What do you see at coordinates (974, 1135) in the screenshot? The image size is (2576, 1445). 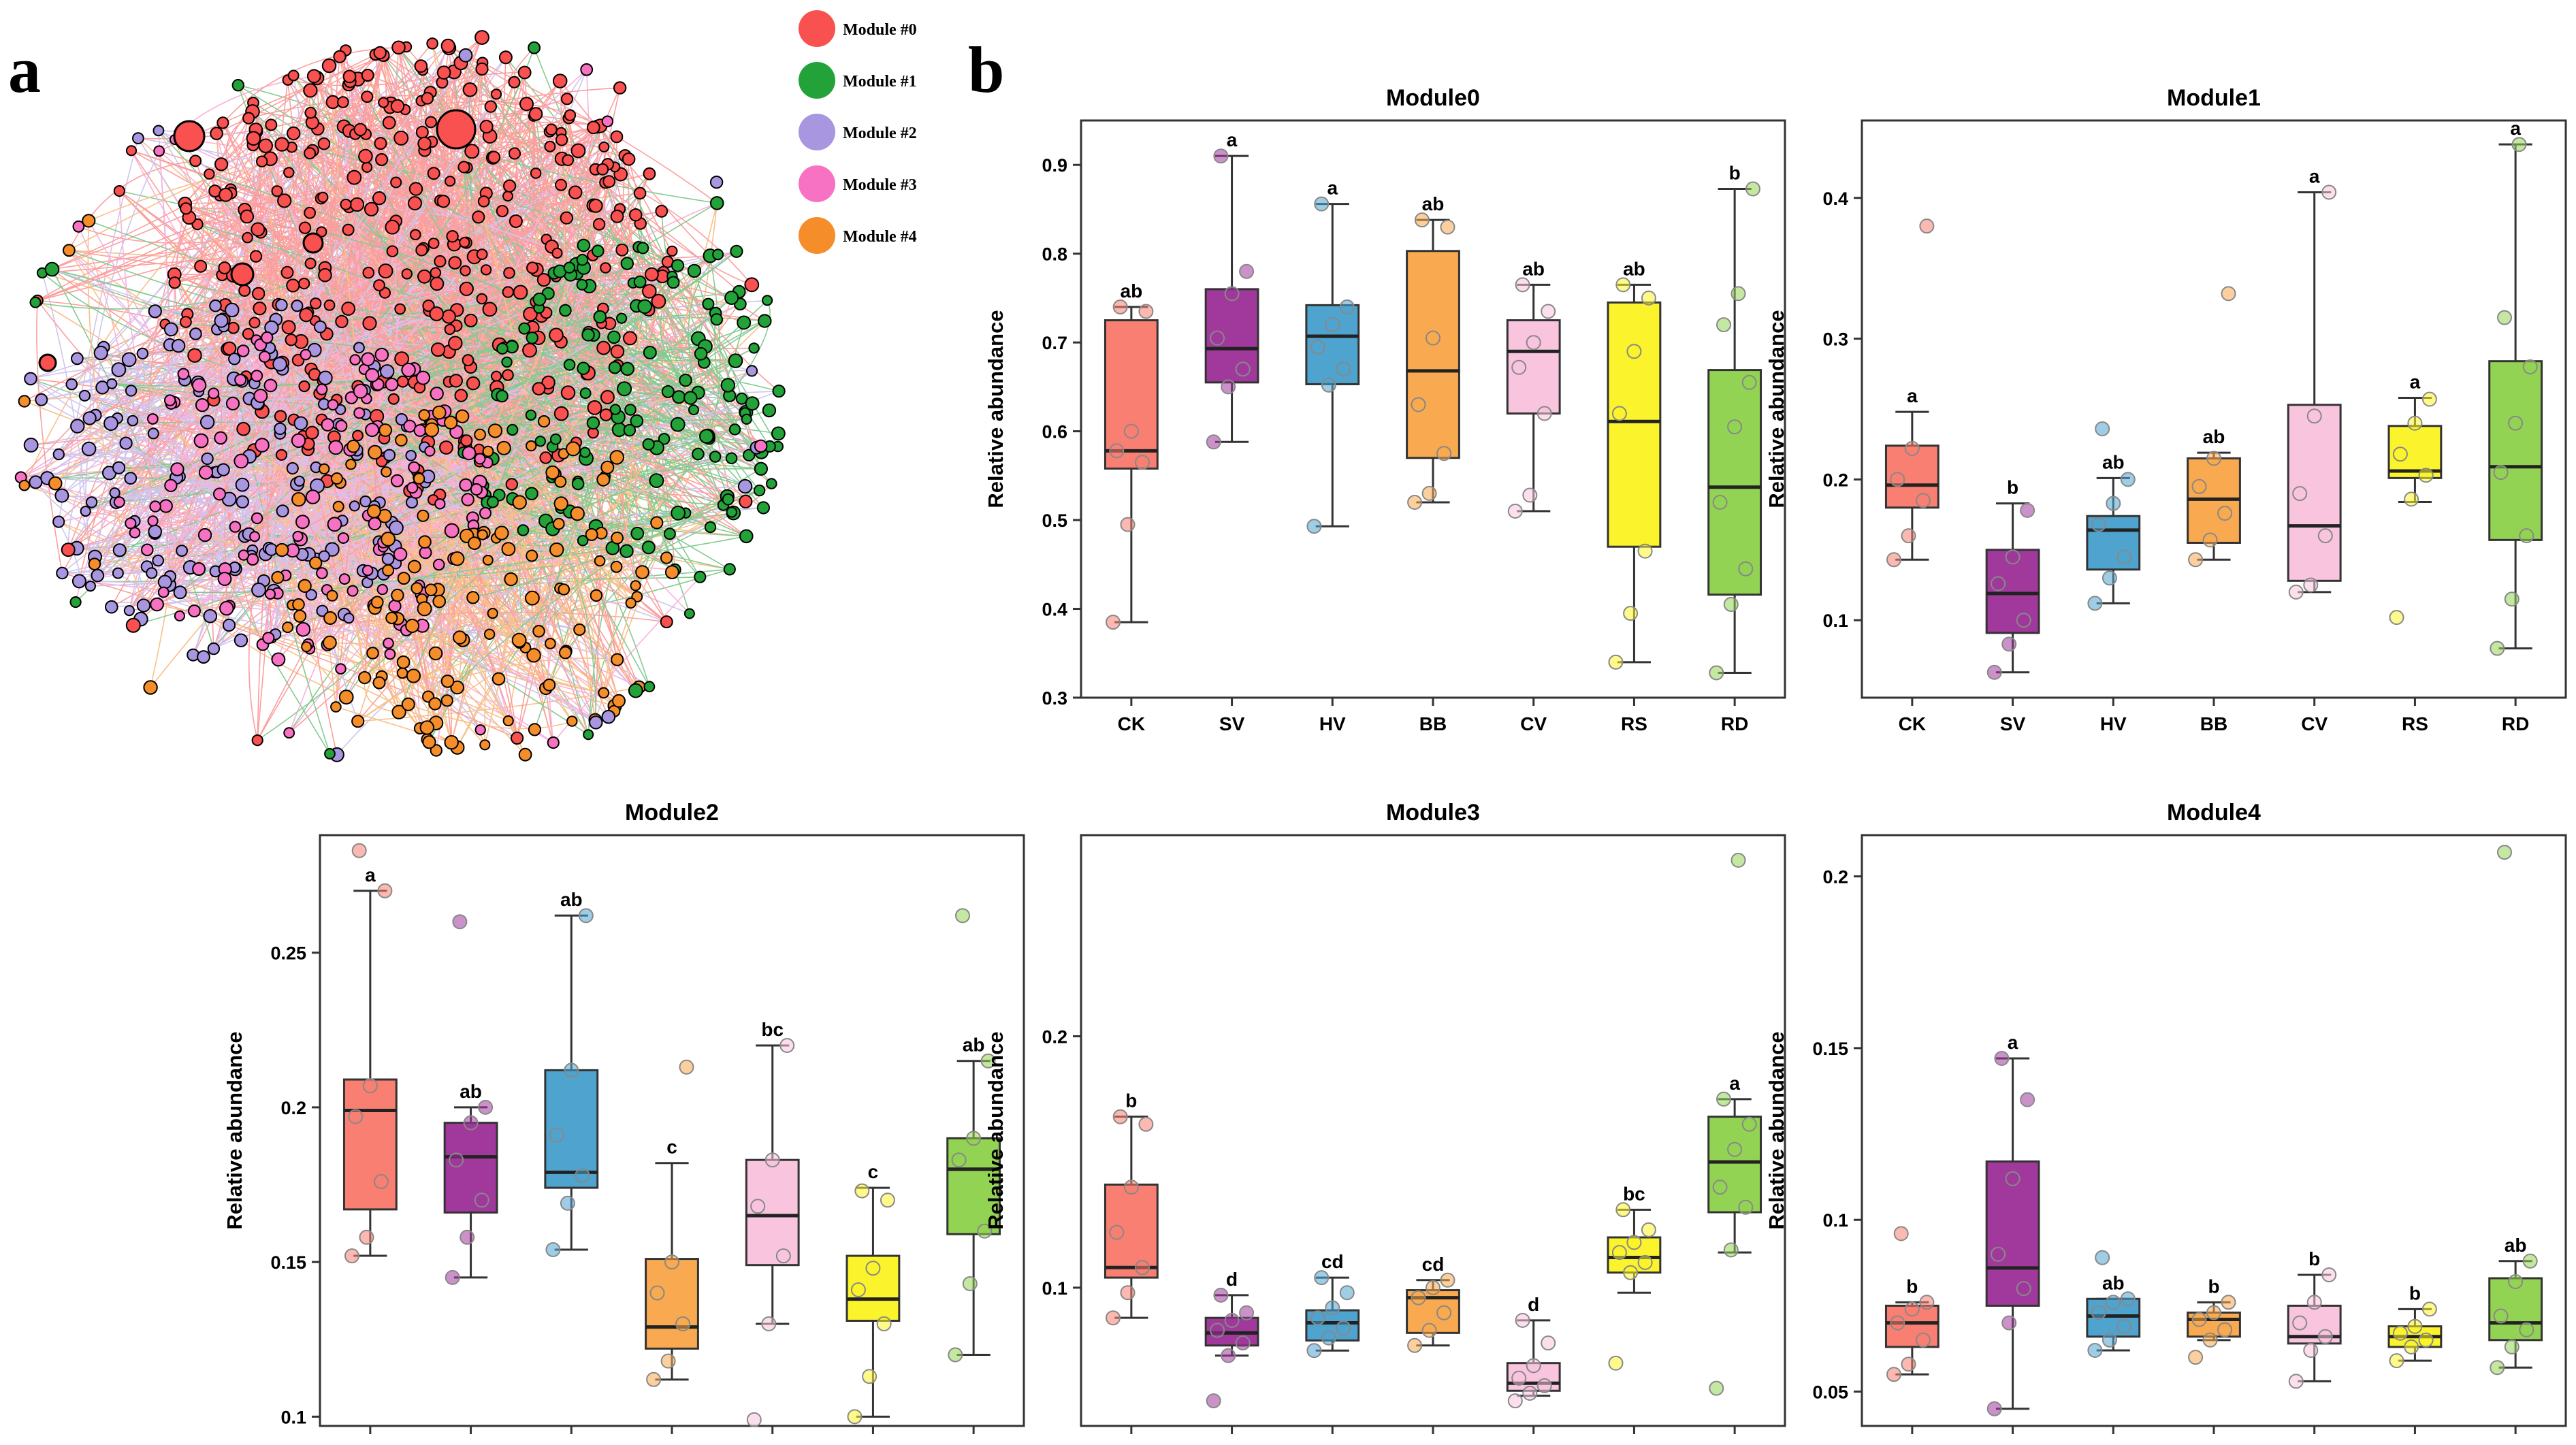 I see `box-rd: ab` at bounding box center [974, 1135].